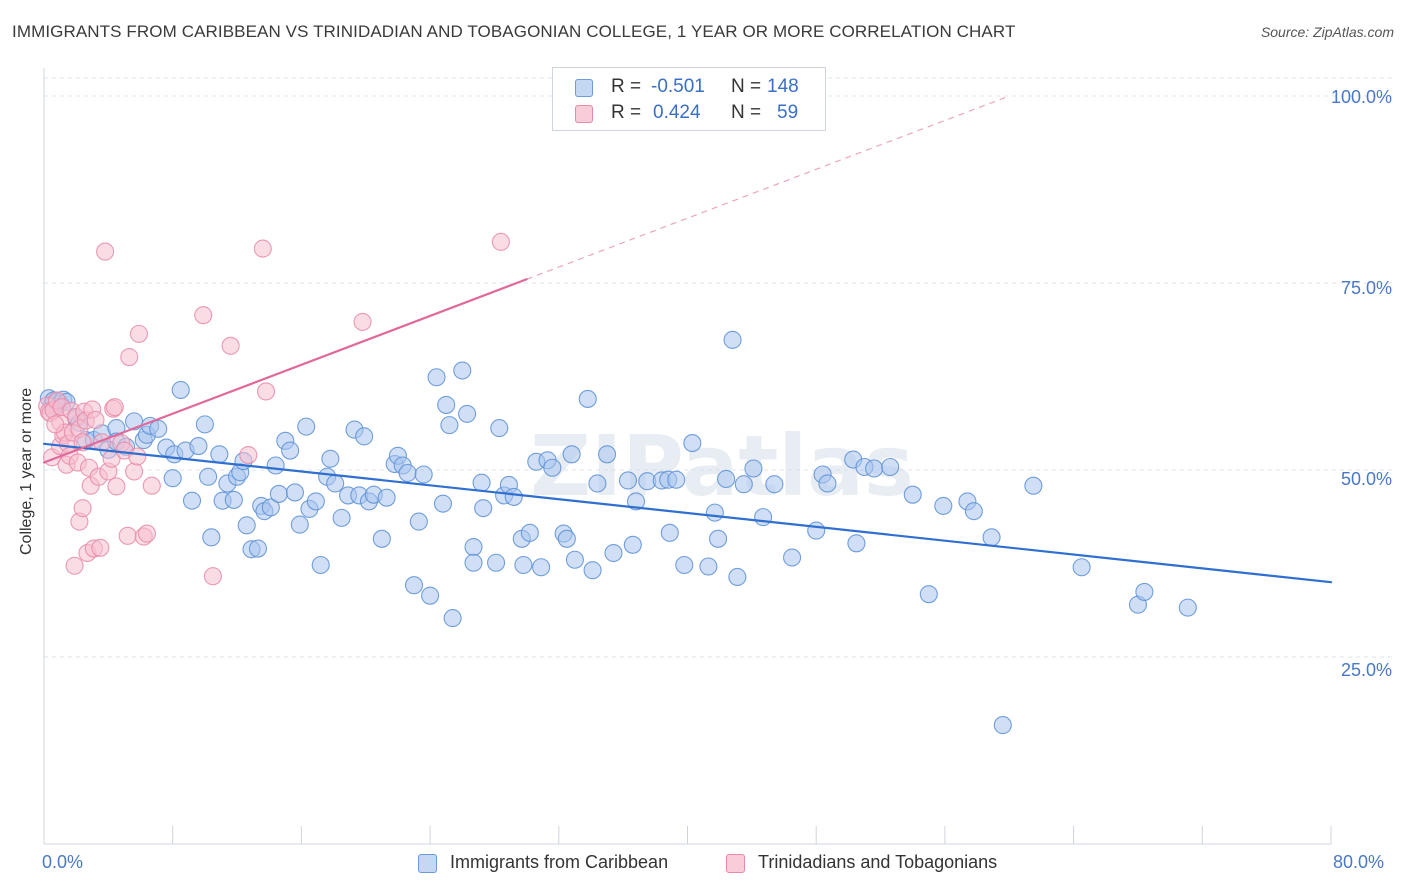 The height and width of the screenshot is (892, 1406). I want to click on y-tick-label: 100.0%, so click(1361, 97).